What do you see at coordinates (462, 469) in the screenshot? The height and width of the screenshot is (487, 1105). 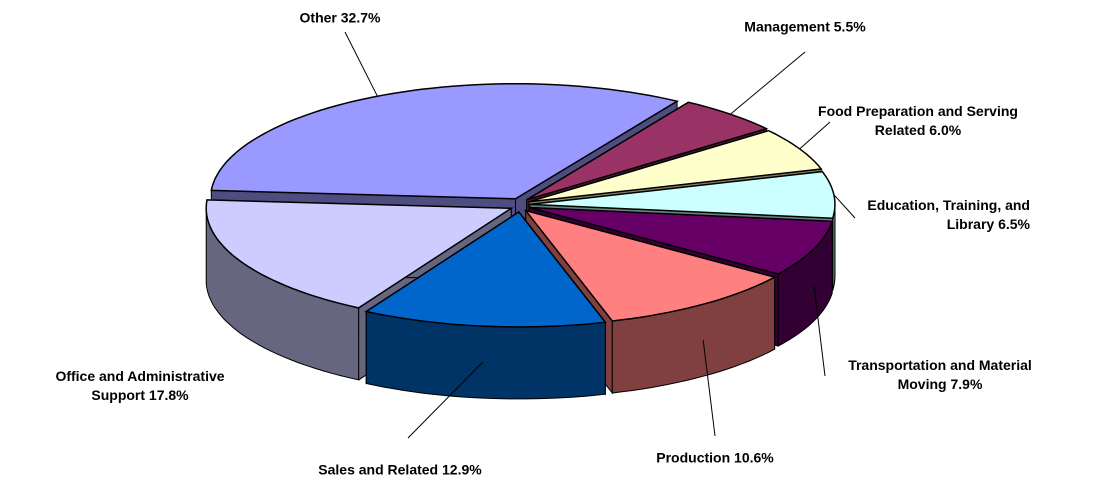 I see `value-label: 12.9%` at bounding box center [462, 469].